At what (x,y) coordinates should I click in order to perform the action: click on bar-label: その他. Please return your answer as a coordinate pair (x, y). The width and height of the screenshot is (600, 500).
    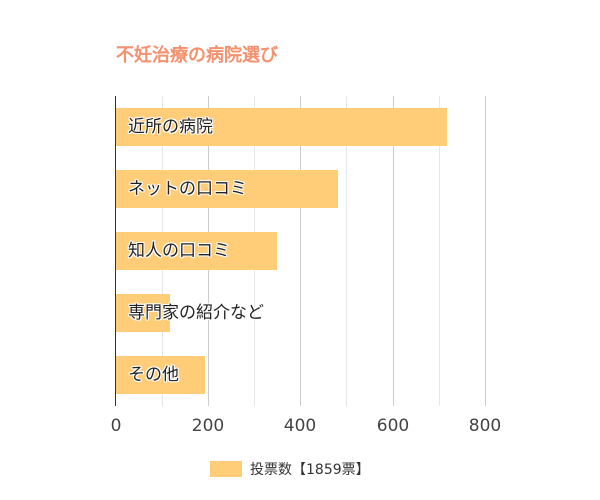
    Looking at the image, I should click on (153, 375).